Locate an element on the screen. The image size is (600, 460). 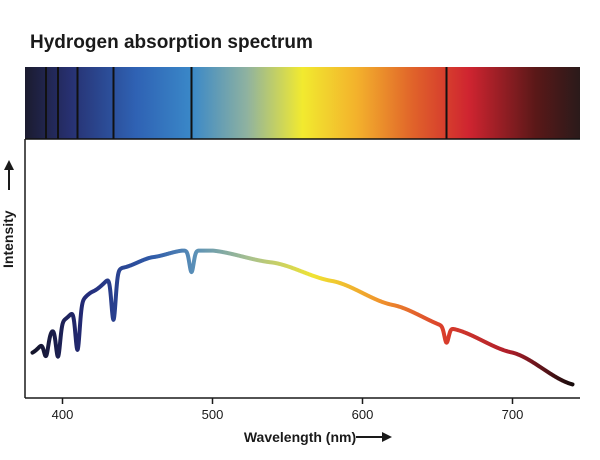
spectrum-band is located at coordinates (302, 103).